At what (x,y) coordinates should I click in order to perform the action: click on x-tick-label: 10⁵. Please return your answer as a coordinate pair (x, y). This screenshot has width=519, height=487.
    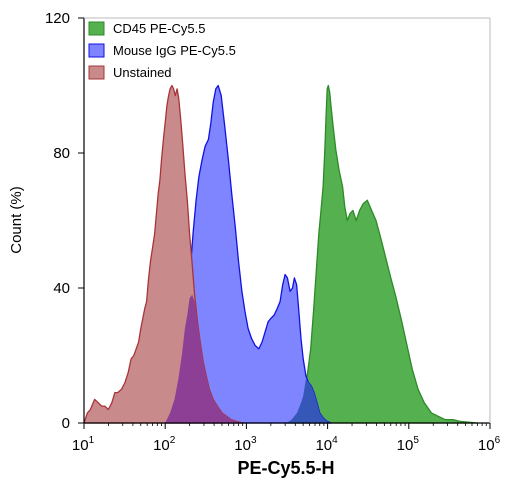
    Looking at the image, I should click on (408, 444).